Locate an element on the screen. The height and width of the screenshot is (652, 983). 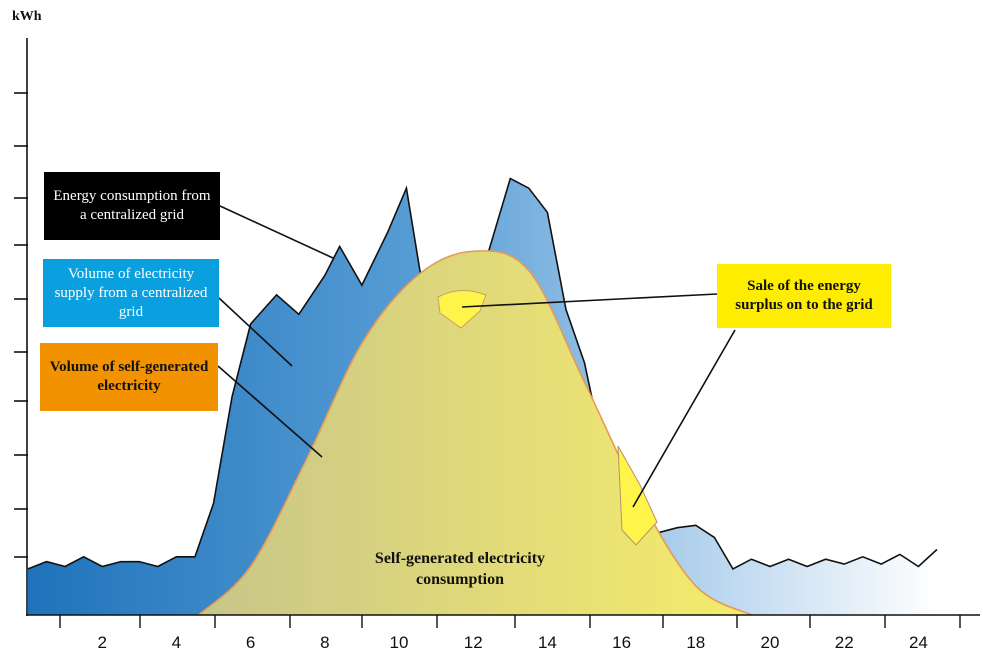
x-tick-label-18: 18 is located at coordinates (695, 642).